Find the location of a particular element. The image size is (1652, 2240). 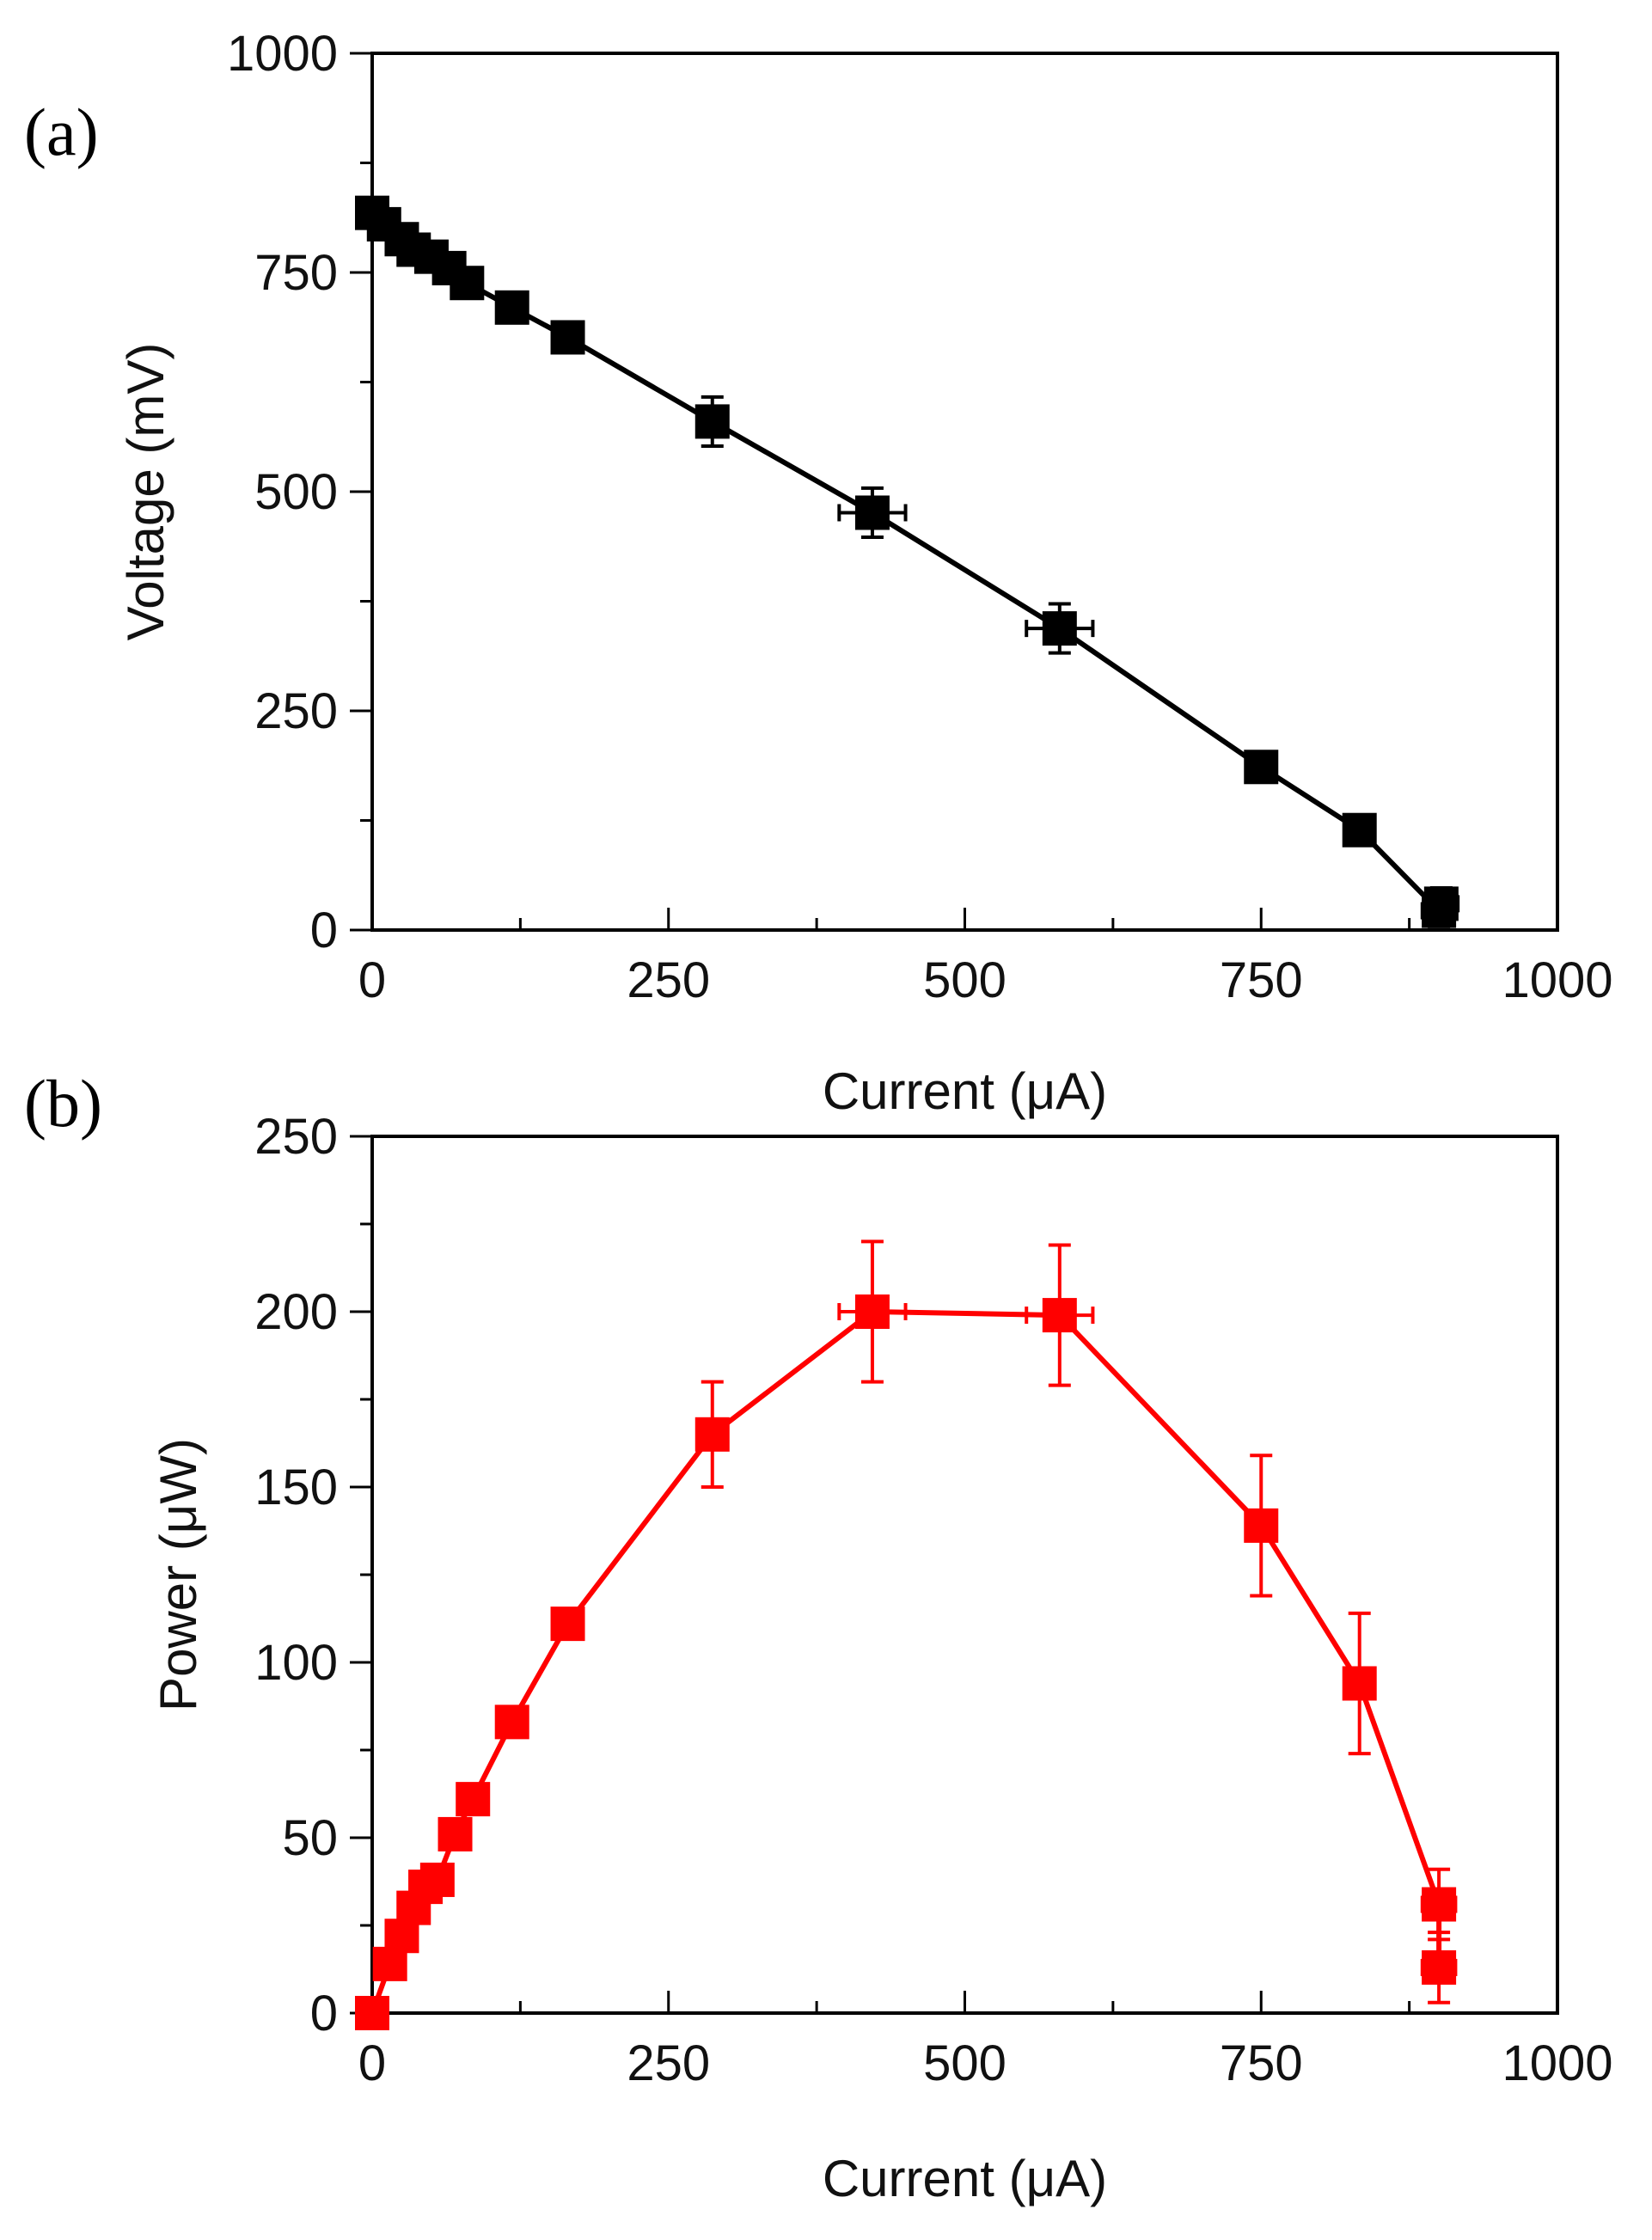

y-axis-title: Voltage (mV) is located at coordinates (145, 492).